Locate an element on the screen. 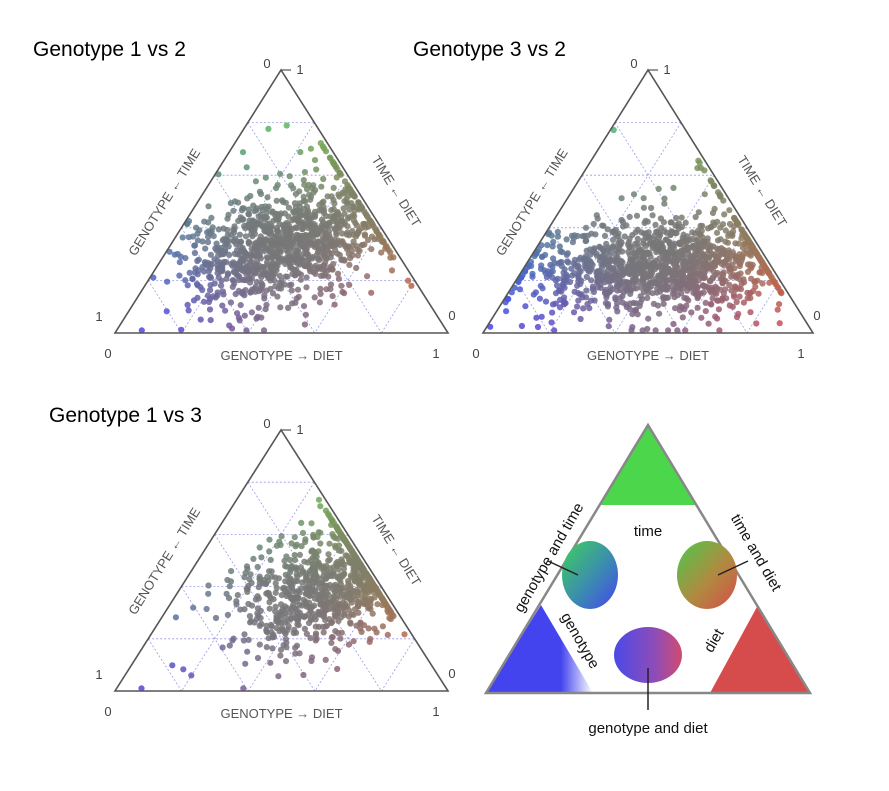 This screenshot has width=889, height=791. legend-blob-genotype-diet is located at coordinates (648, 655).